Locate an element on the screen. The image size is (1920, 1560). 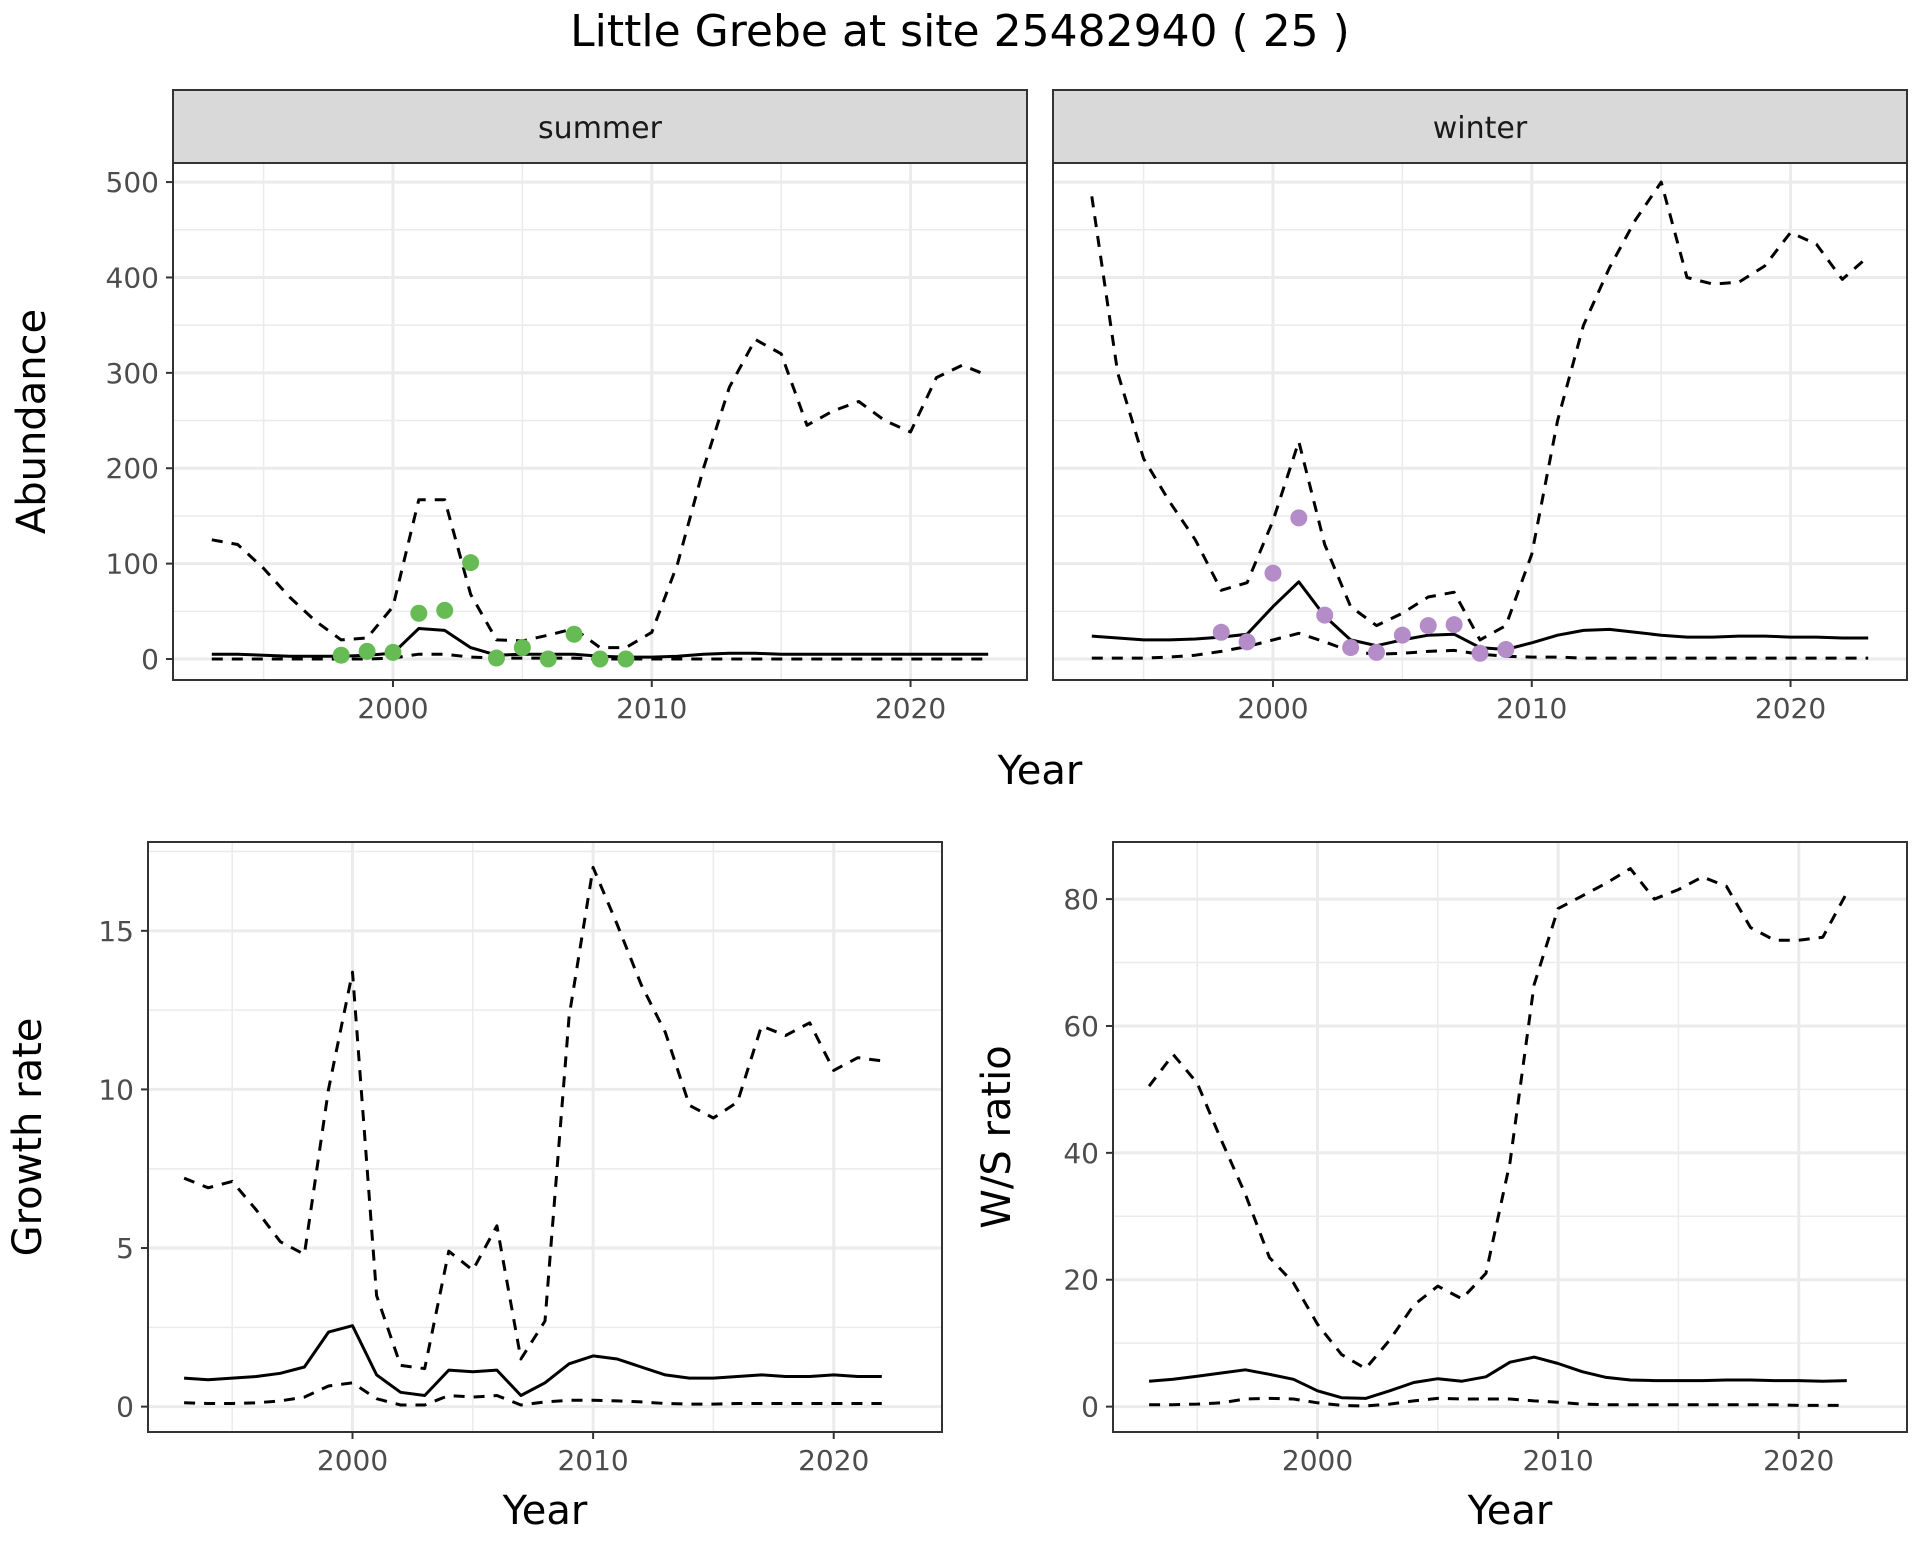
y-tick-label: 5 is located at coordinates (125, 1248).